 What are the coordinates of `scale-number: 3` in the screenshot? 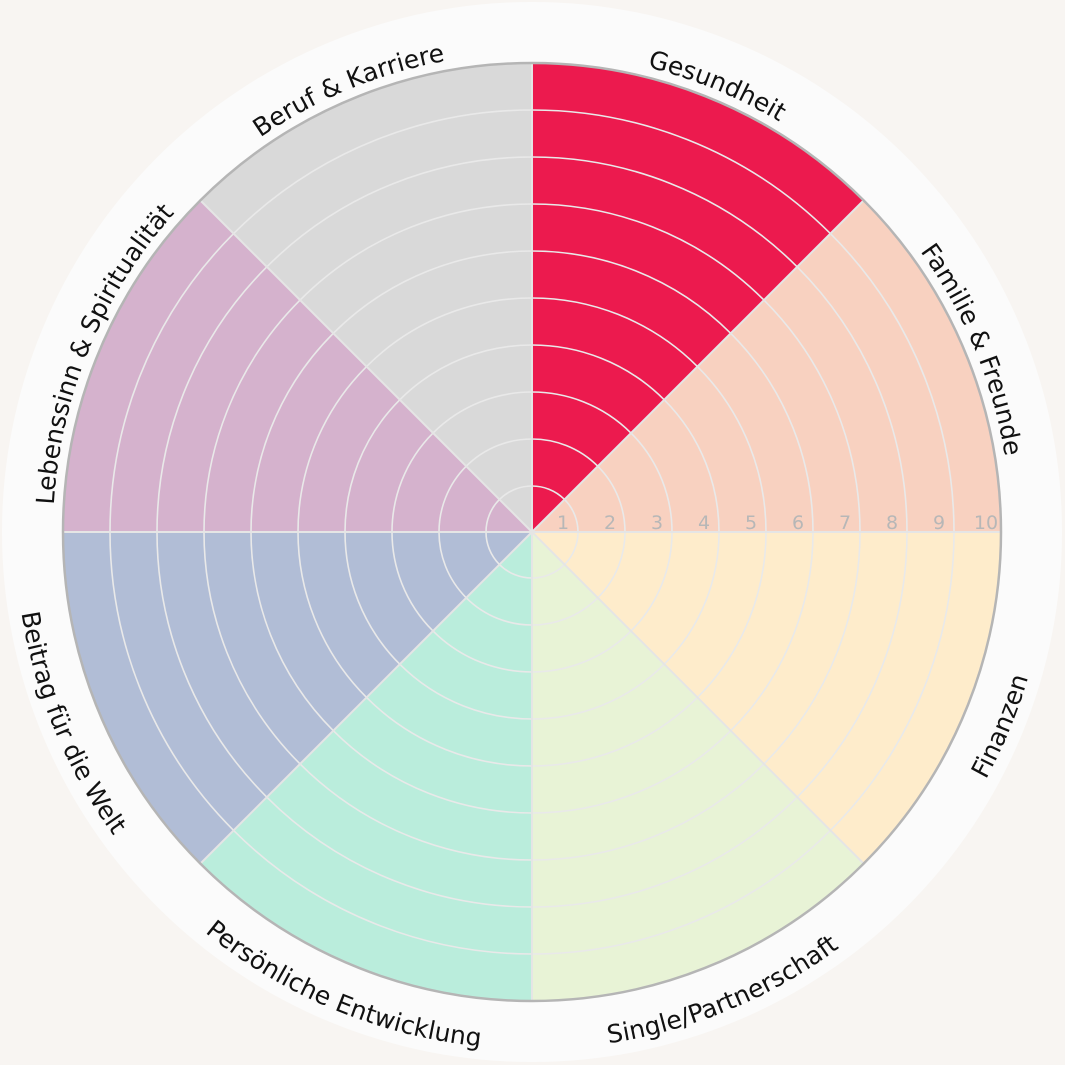 It's located at (657, 523).